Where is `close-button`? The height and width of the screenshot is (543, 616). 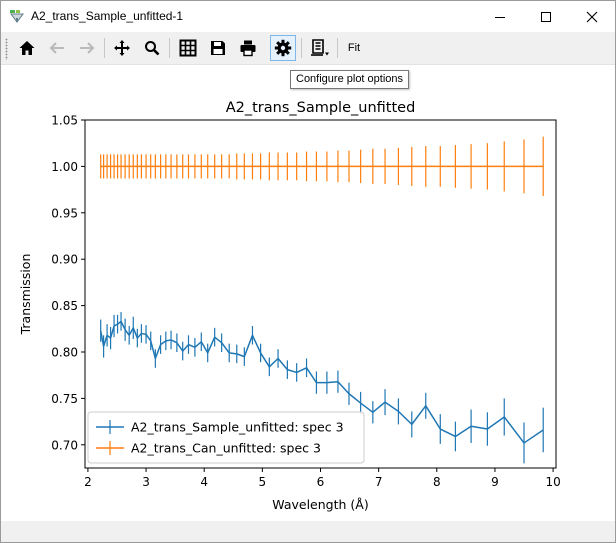
close-button is located at coordinates (592, 16).